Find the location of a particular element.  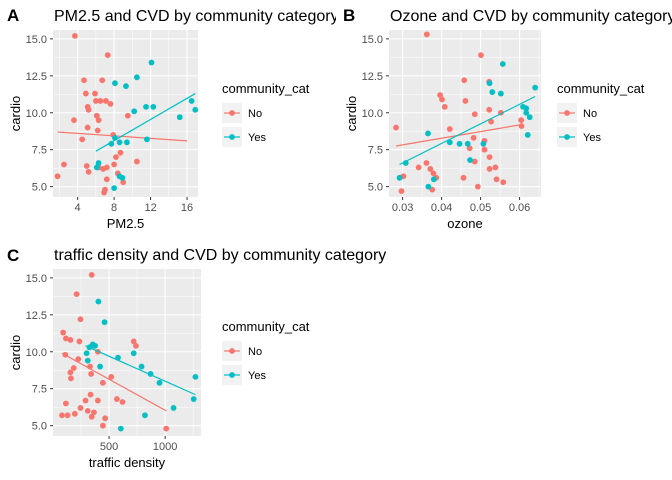

panel-title: Ozone and CVD by community category is located at coordinates (531, 16).